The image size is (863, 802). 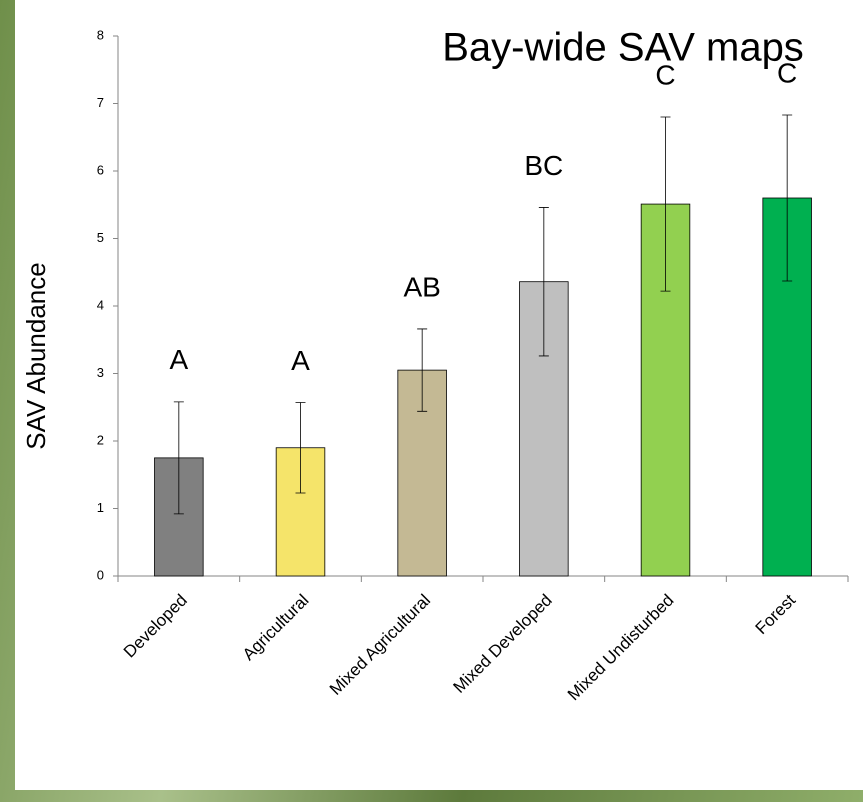 I want to click on significance-label: AB, so click(x=421, y=286).